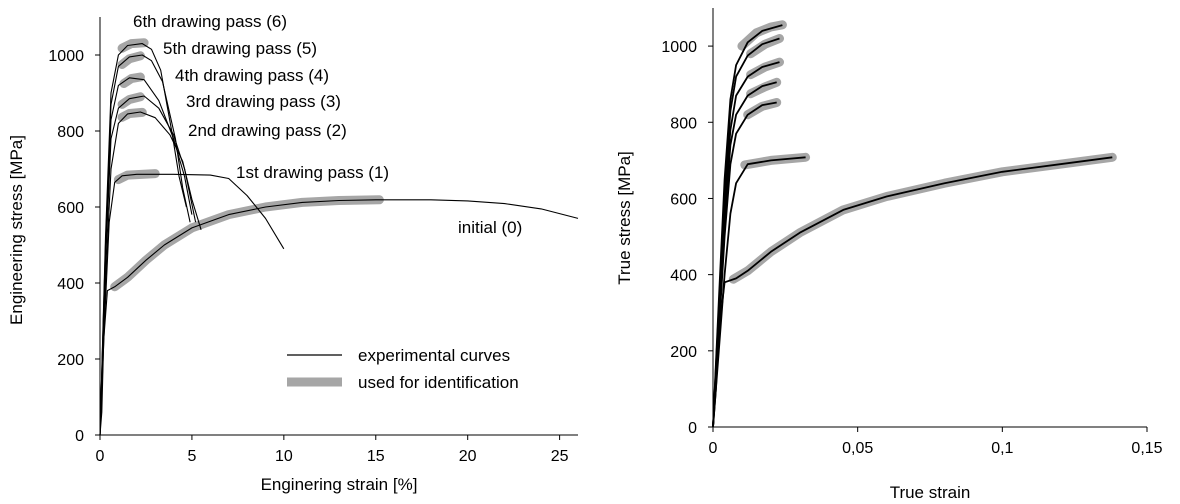  Describe the element at coordinates (490, 227) in the screenshot. I see `annotation-initial-0: initial (0)` at that location.